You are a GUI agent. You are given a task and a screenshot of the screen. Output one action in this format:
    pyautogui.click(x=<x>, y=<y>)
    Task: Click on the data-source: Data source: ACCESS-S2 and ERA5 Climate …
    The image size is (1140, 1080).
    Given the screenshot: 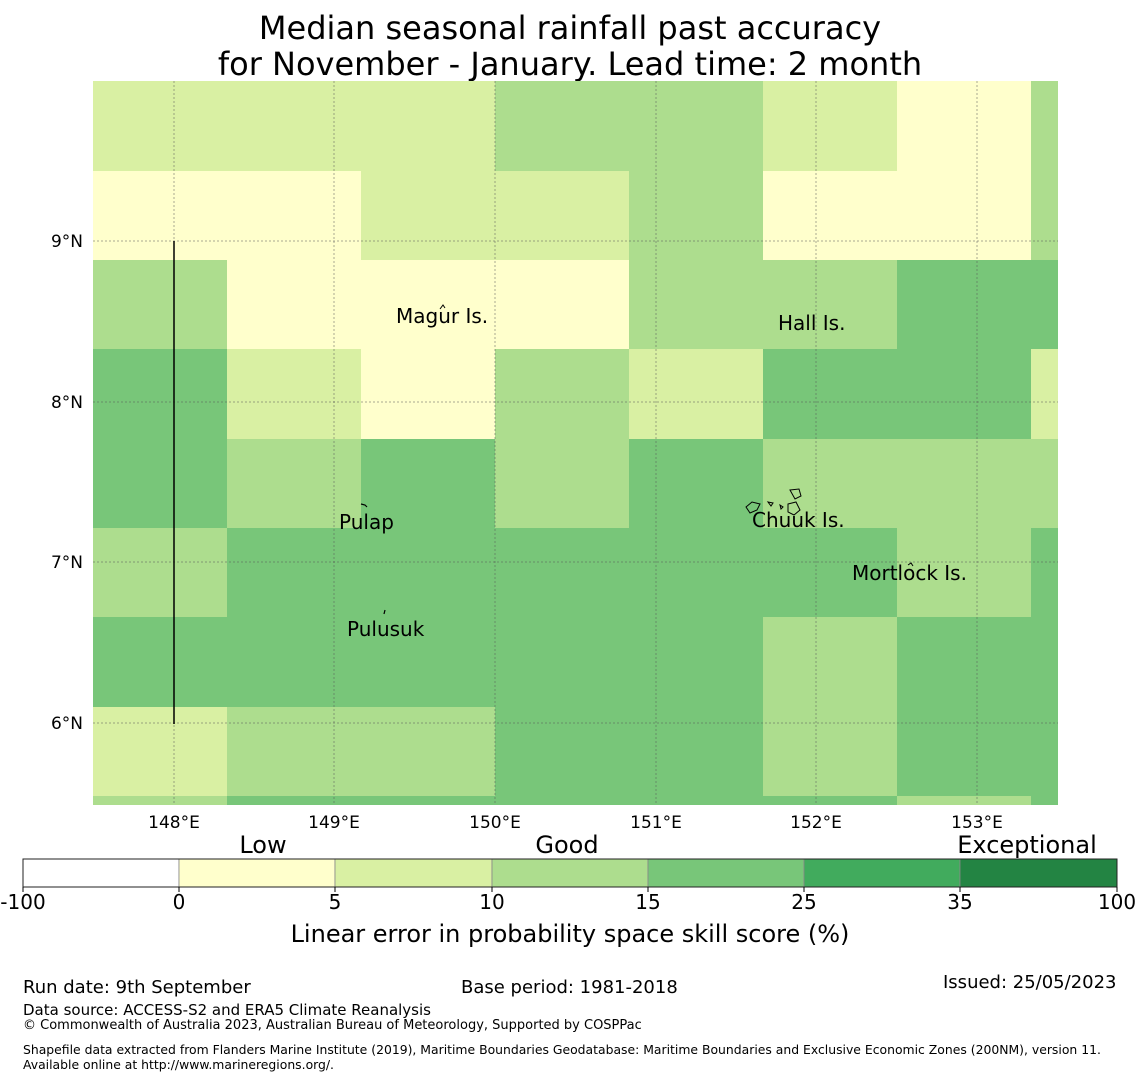 What is the action you would take?
    pyautogui.click(x=227, y=1010)
    